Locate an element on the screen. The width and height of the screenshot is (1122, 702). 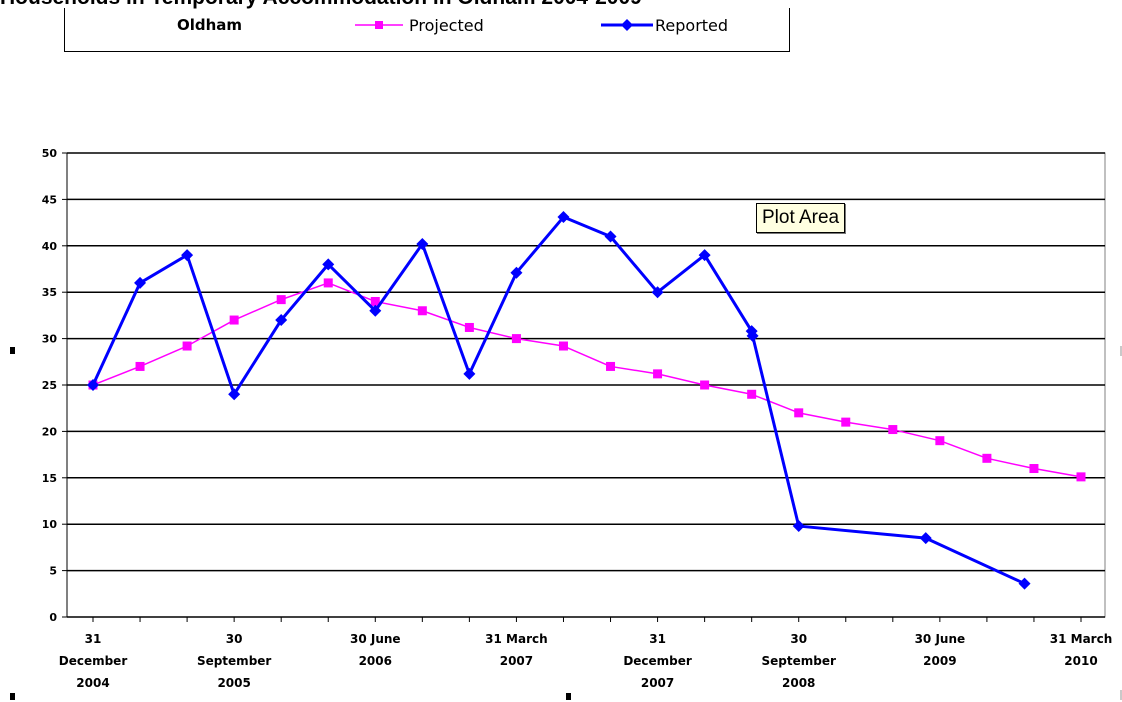
y-tick-label: 10 is located at coordinates (50, 524).